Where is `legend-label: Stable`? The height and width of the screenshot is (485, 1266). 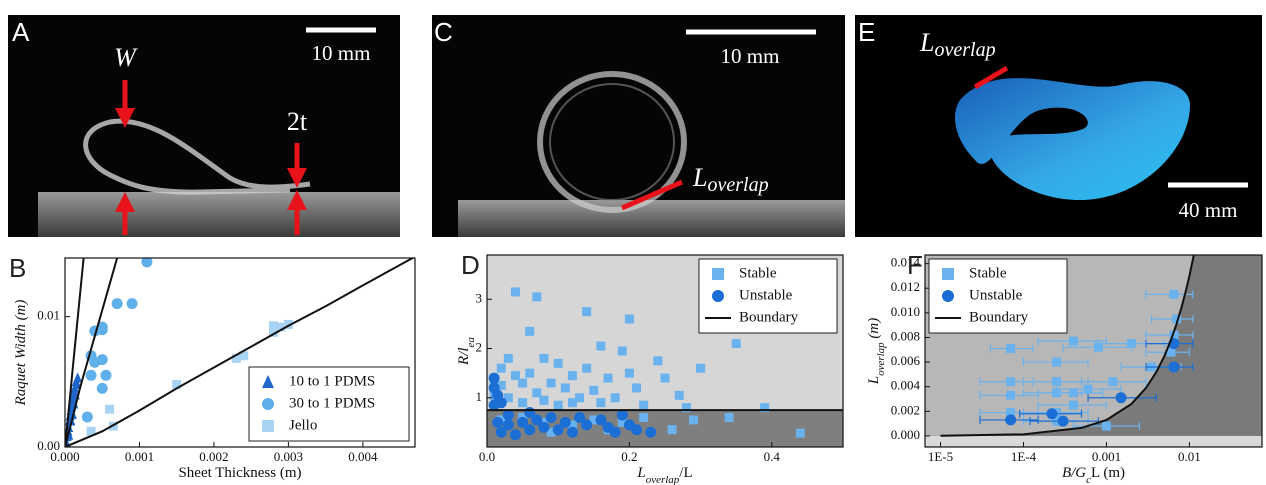 legend-label: Stable is located at coordinates (758, 273).